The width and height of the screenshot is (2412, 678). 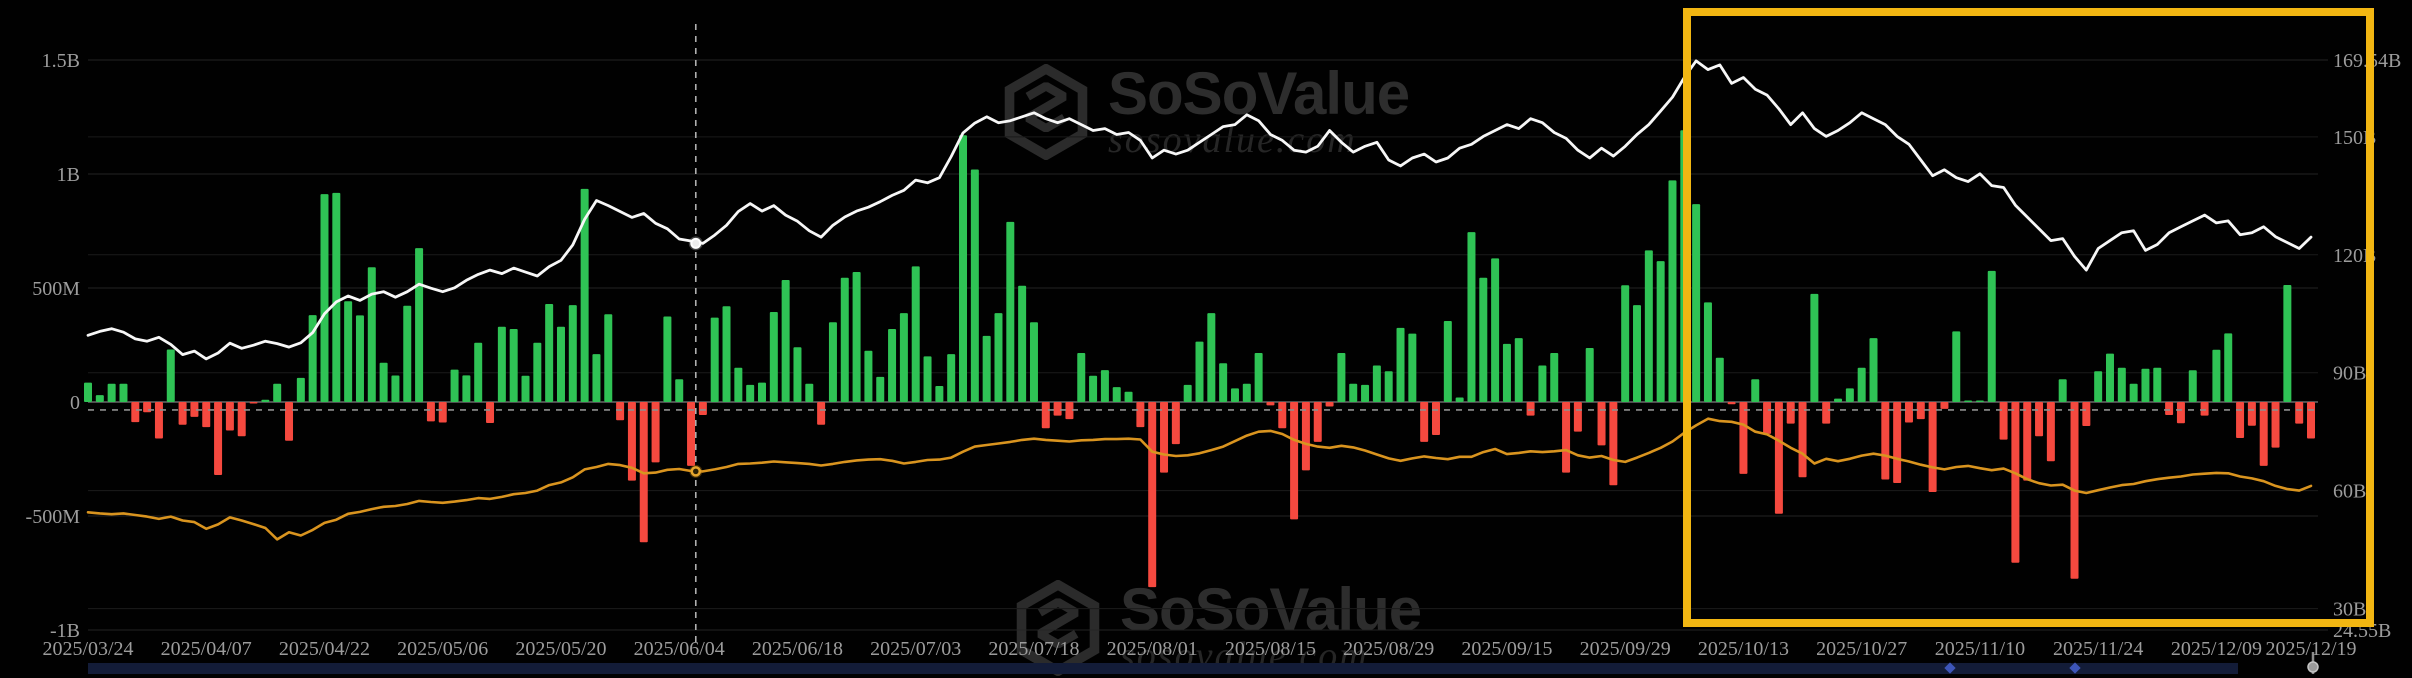 What do you see at coordinates (797, 649) in the screenshot?
I see `x-axis-date-label: 2025/06/18` at bounding box center [797, 649].